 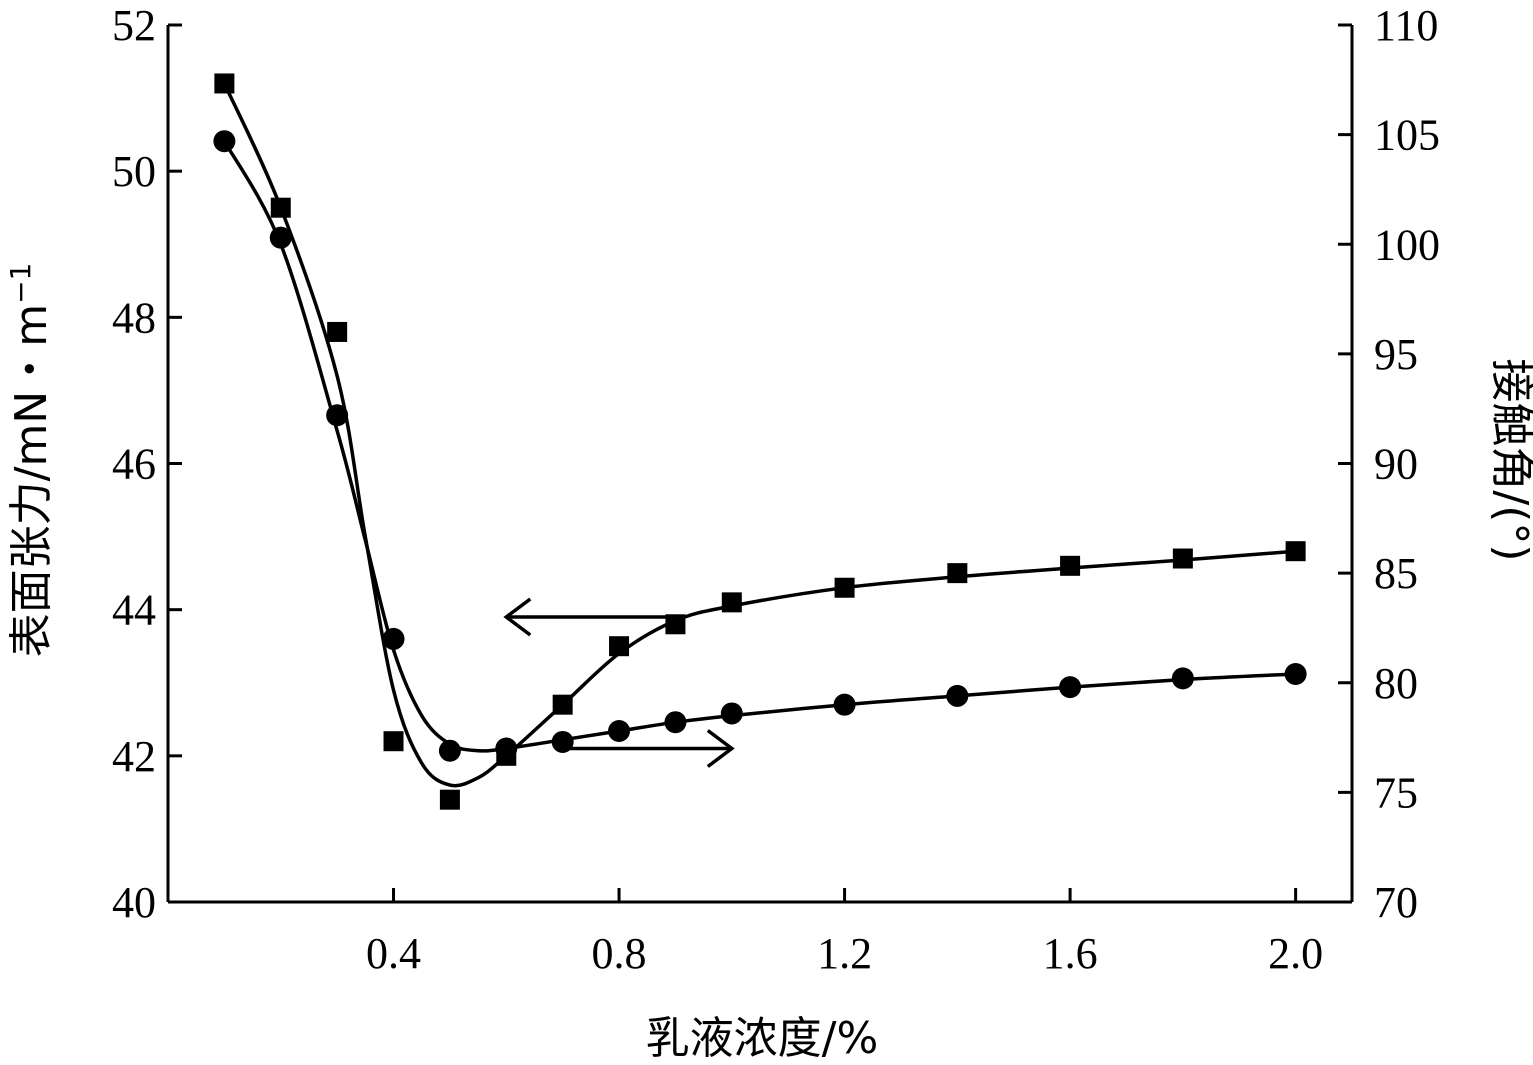 What do you see at coordinates (1396, 464) in the screenshot?
I see `right-y-tick-label: 90` at bounding box center [1396, 464].